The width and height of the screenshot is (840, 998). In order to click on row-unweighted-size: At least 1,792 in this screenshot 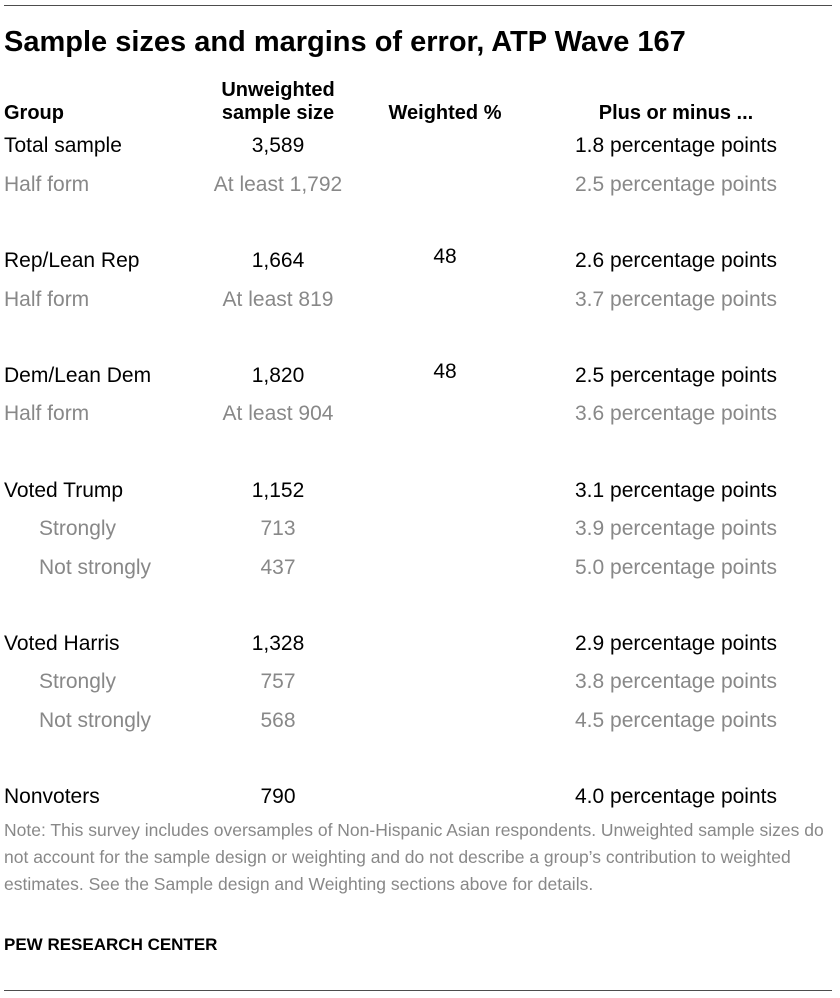, I will do `click(278, 184)`.